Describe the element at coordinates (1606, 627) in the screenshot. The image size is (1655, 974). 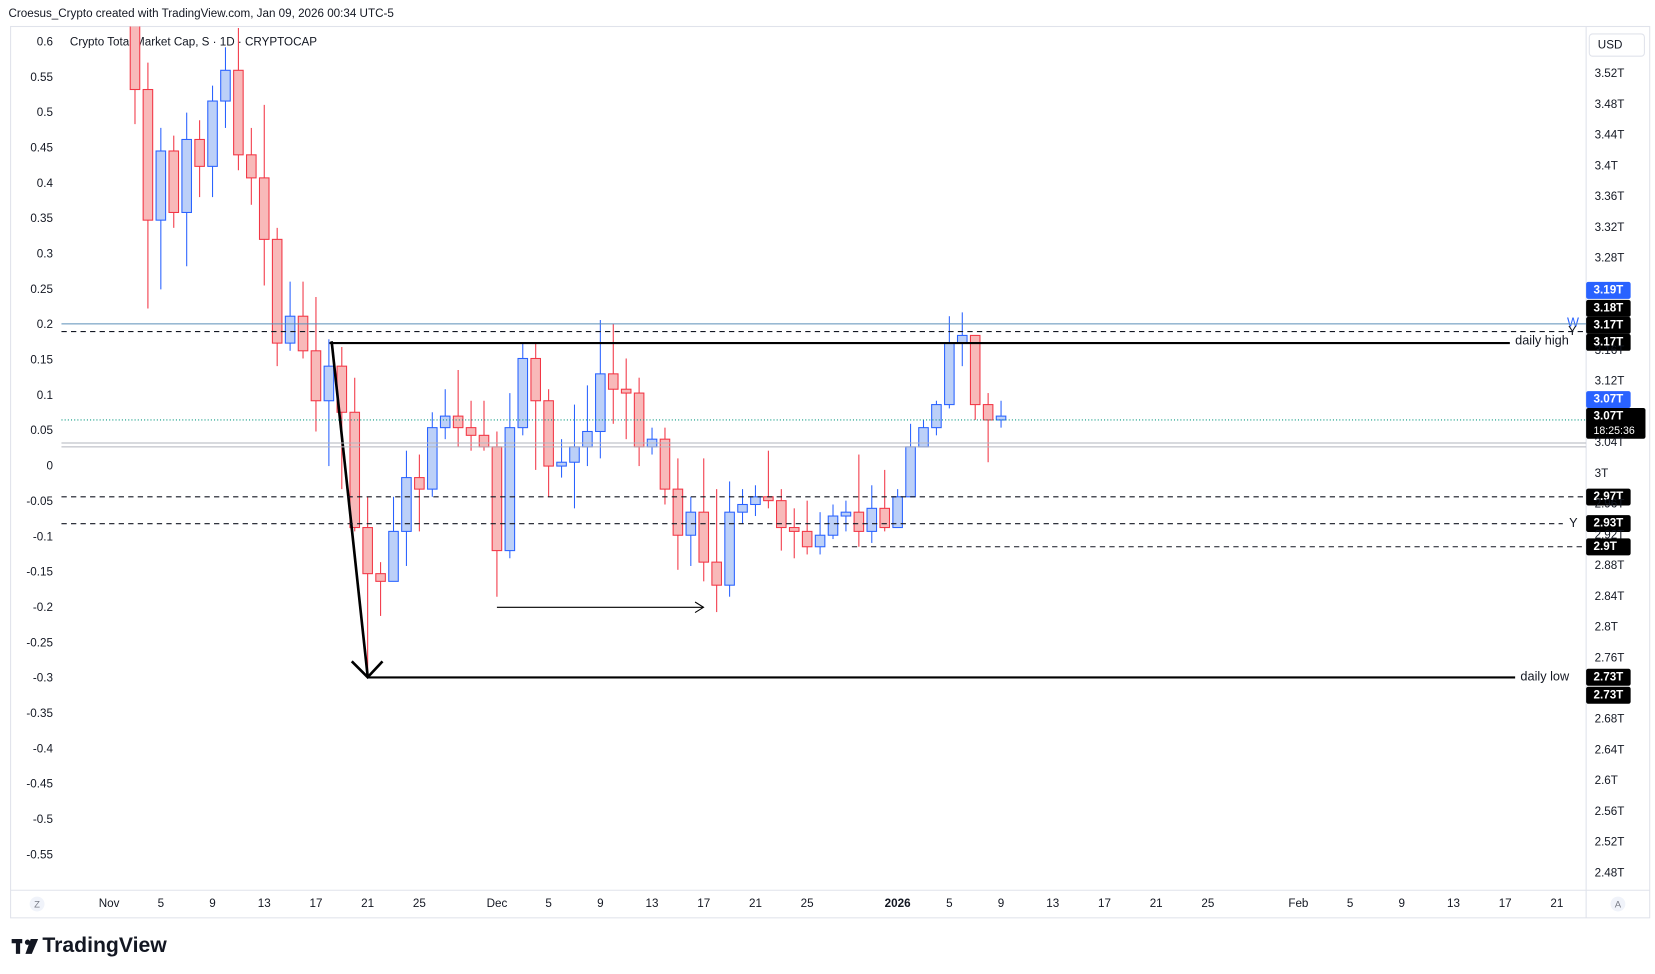
I see `y-tick-label: 2.8T` at that location.